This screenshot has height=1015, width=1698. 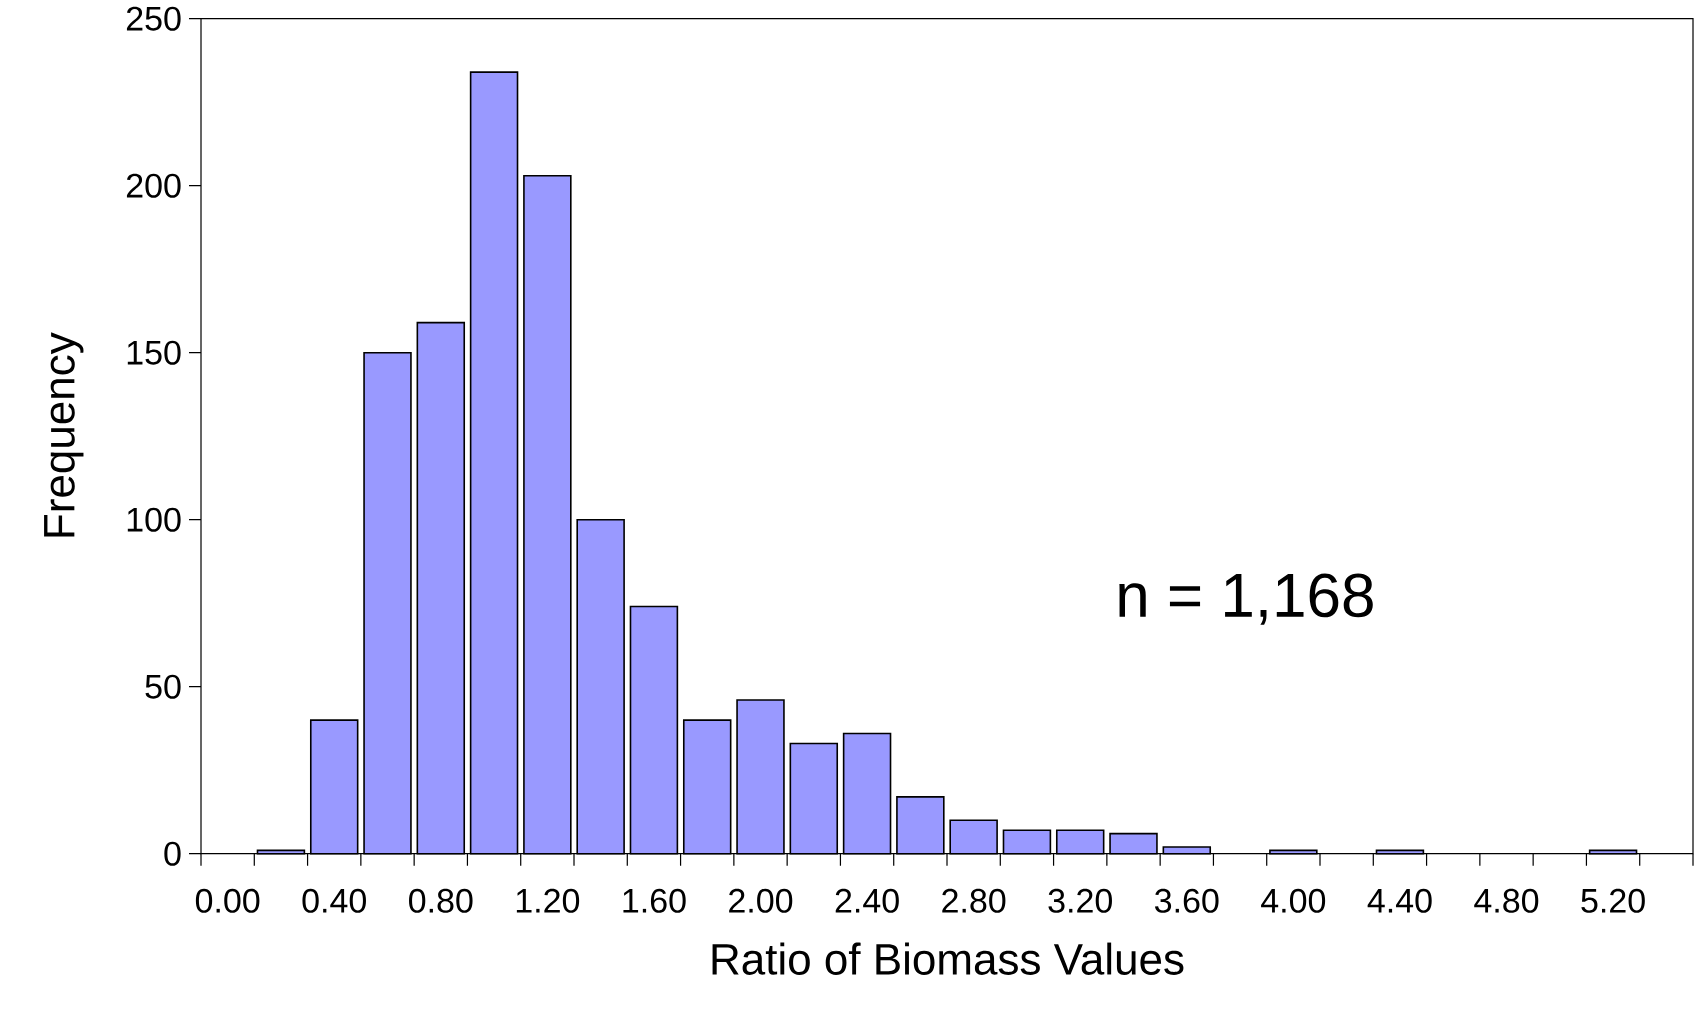 I want to click on x-tick-label: 3.60, so click(x=1186, y=900).